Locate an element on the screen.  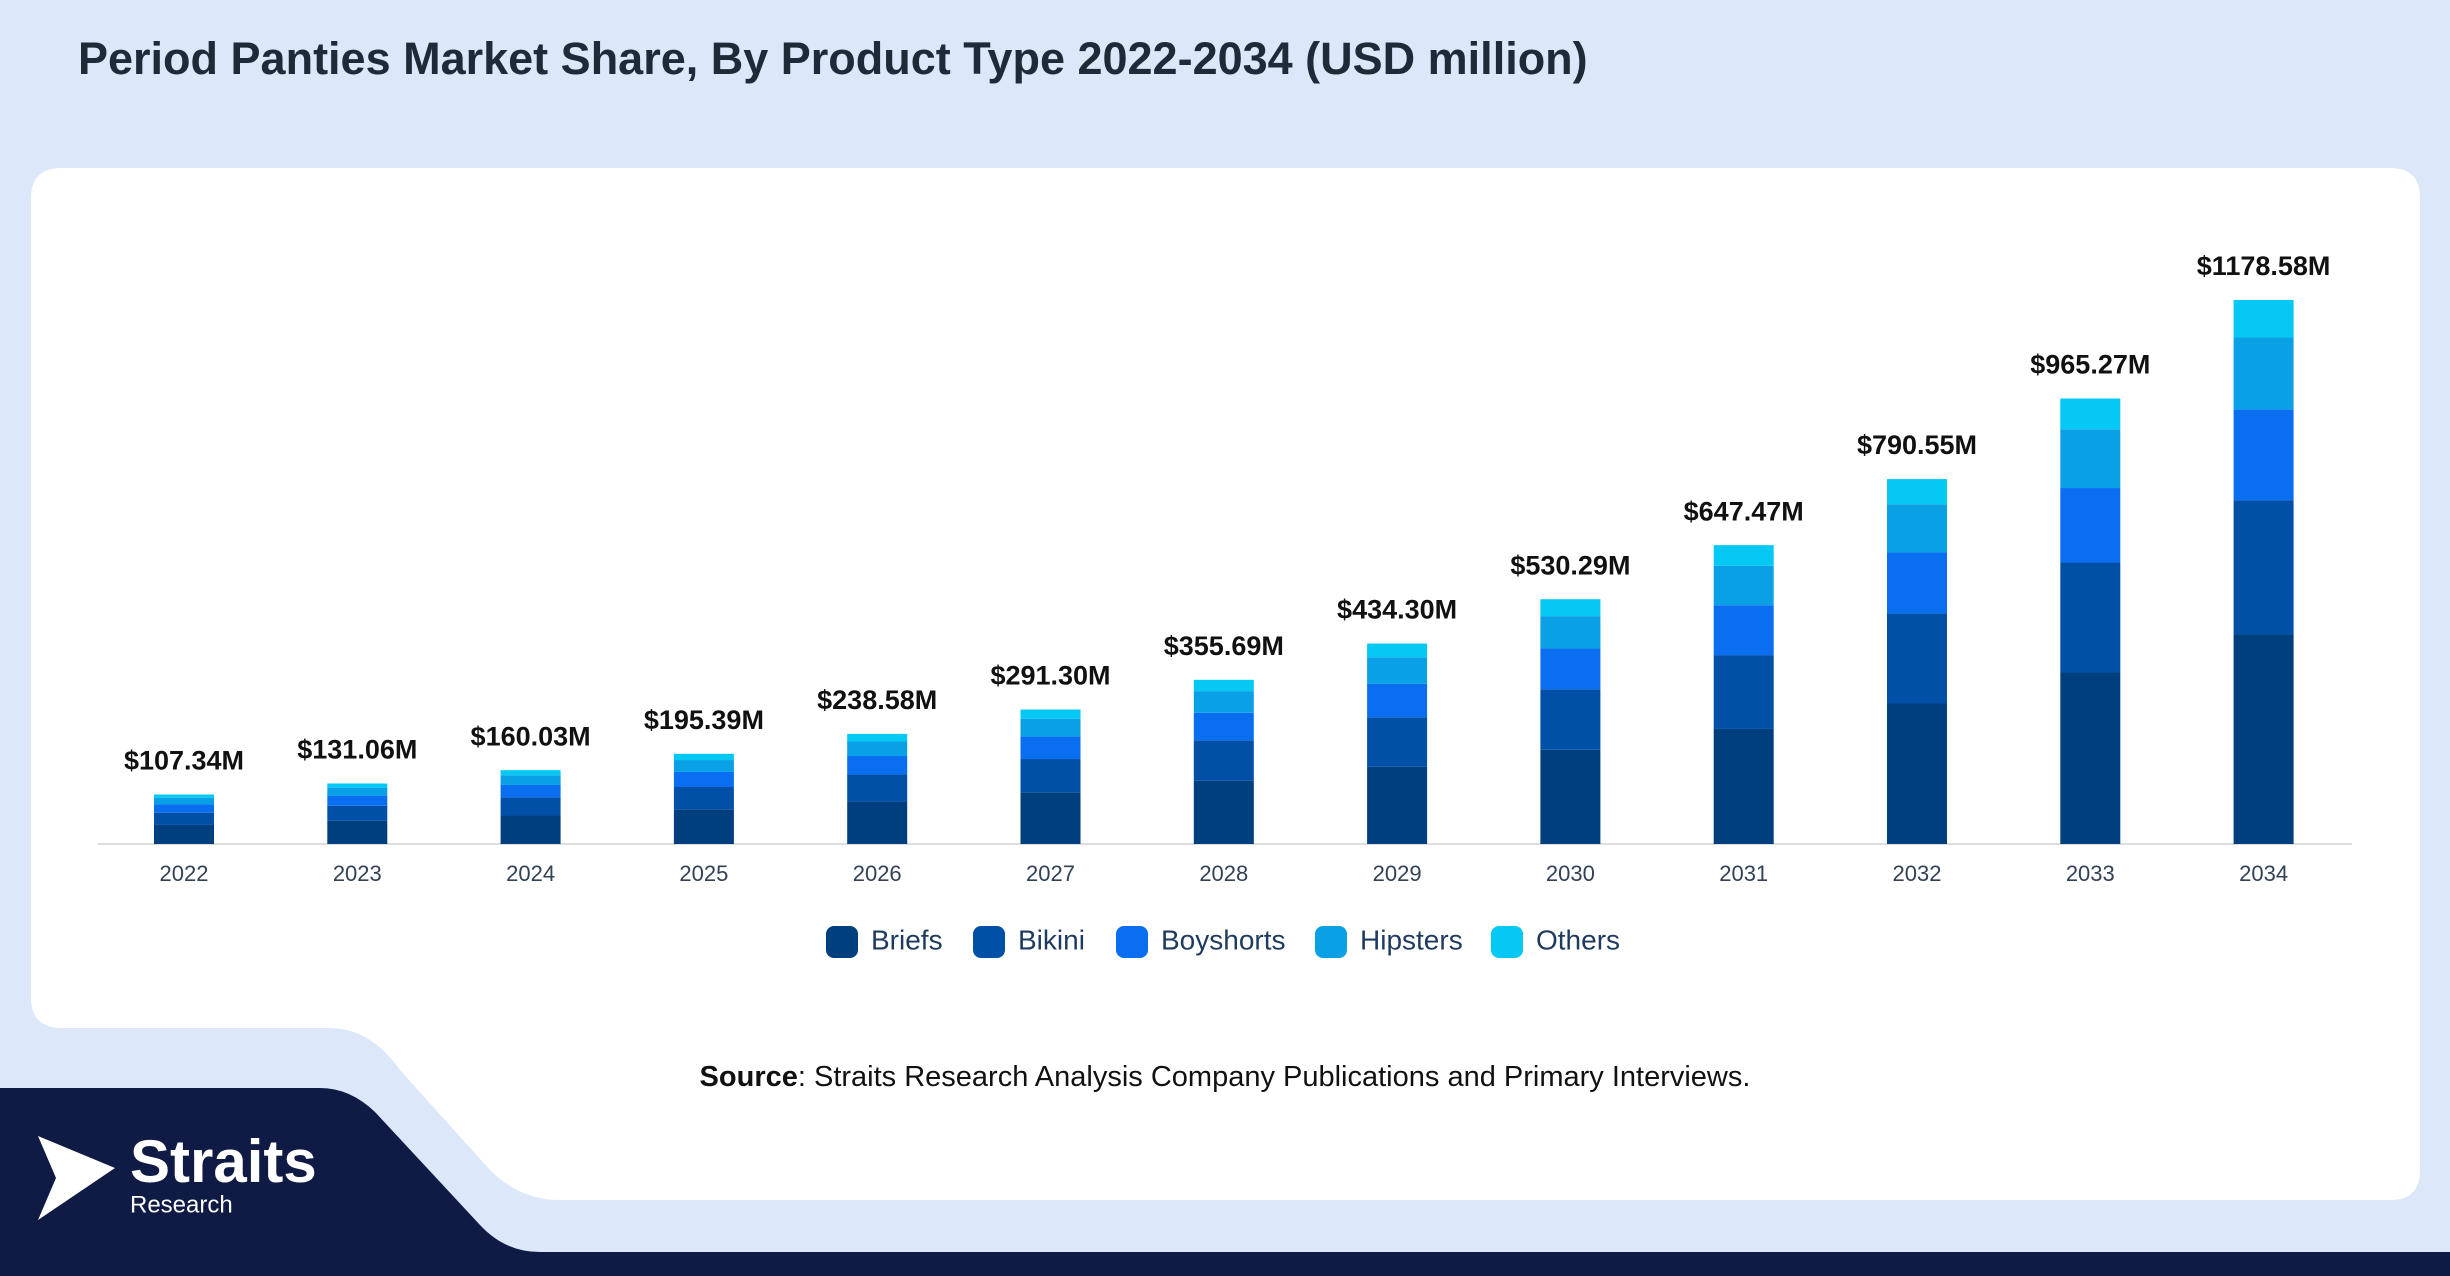
logo-name: Straits is located at coordinates (223, 1161).